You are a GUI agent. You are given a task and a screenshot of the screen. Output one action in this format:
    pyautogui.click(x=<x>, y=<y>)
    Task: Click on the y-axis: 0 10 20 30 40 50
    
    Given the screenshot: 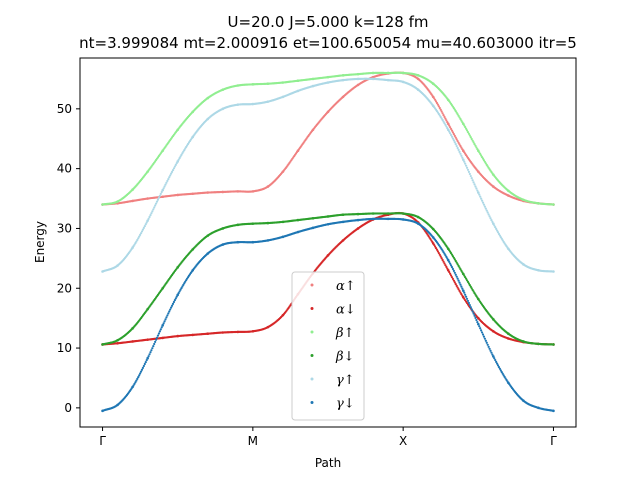 What is the action you would take?
    pyautogui.click(x=68, y=258)
    